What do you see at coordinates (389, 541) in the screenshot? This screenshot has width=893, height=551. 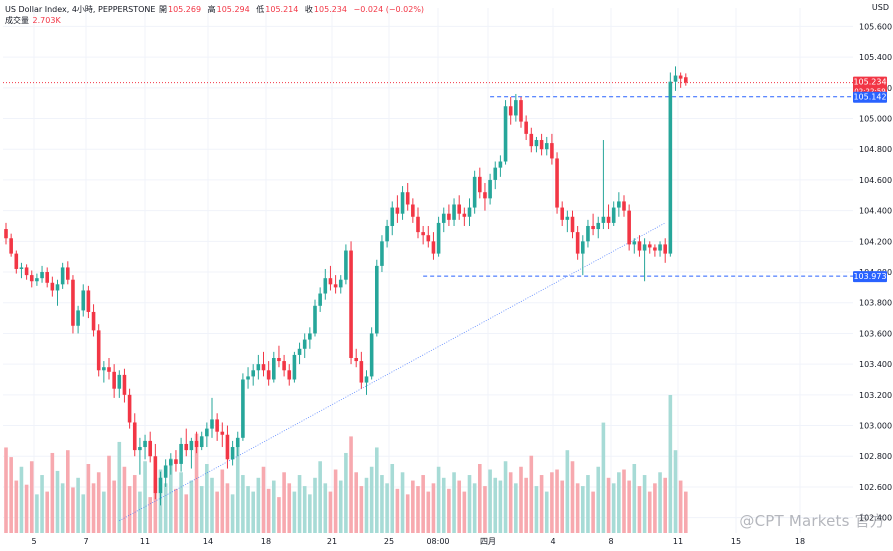 I see `x-tick-label: 25` at bounding box center [389, 541].